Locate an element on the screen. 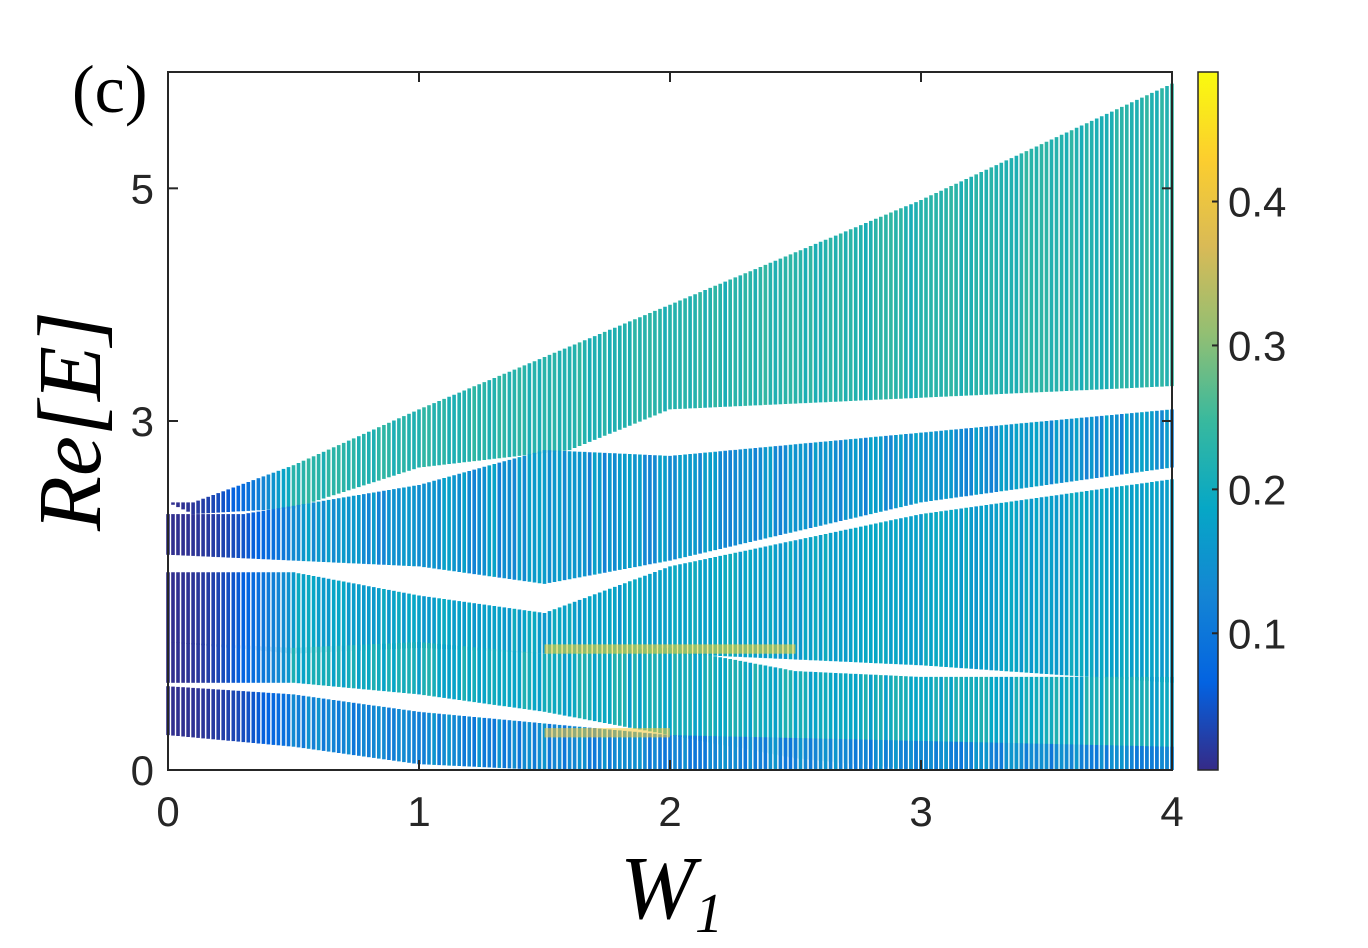 Image resolution: width=1368 pixels, height=948 pixels. x-axis-label: W1 is located at coordinates (671, 892).